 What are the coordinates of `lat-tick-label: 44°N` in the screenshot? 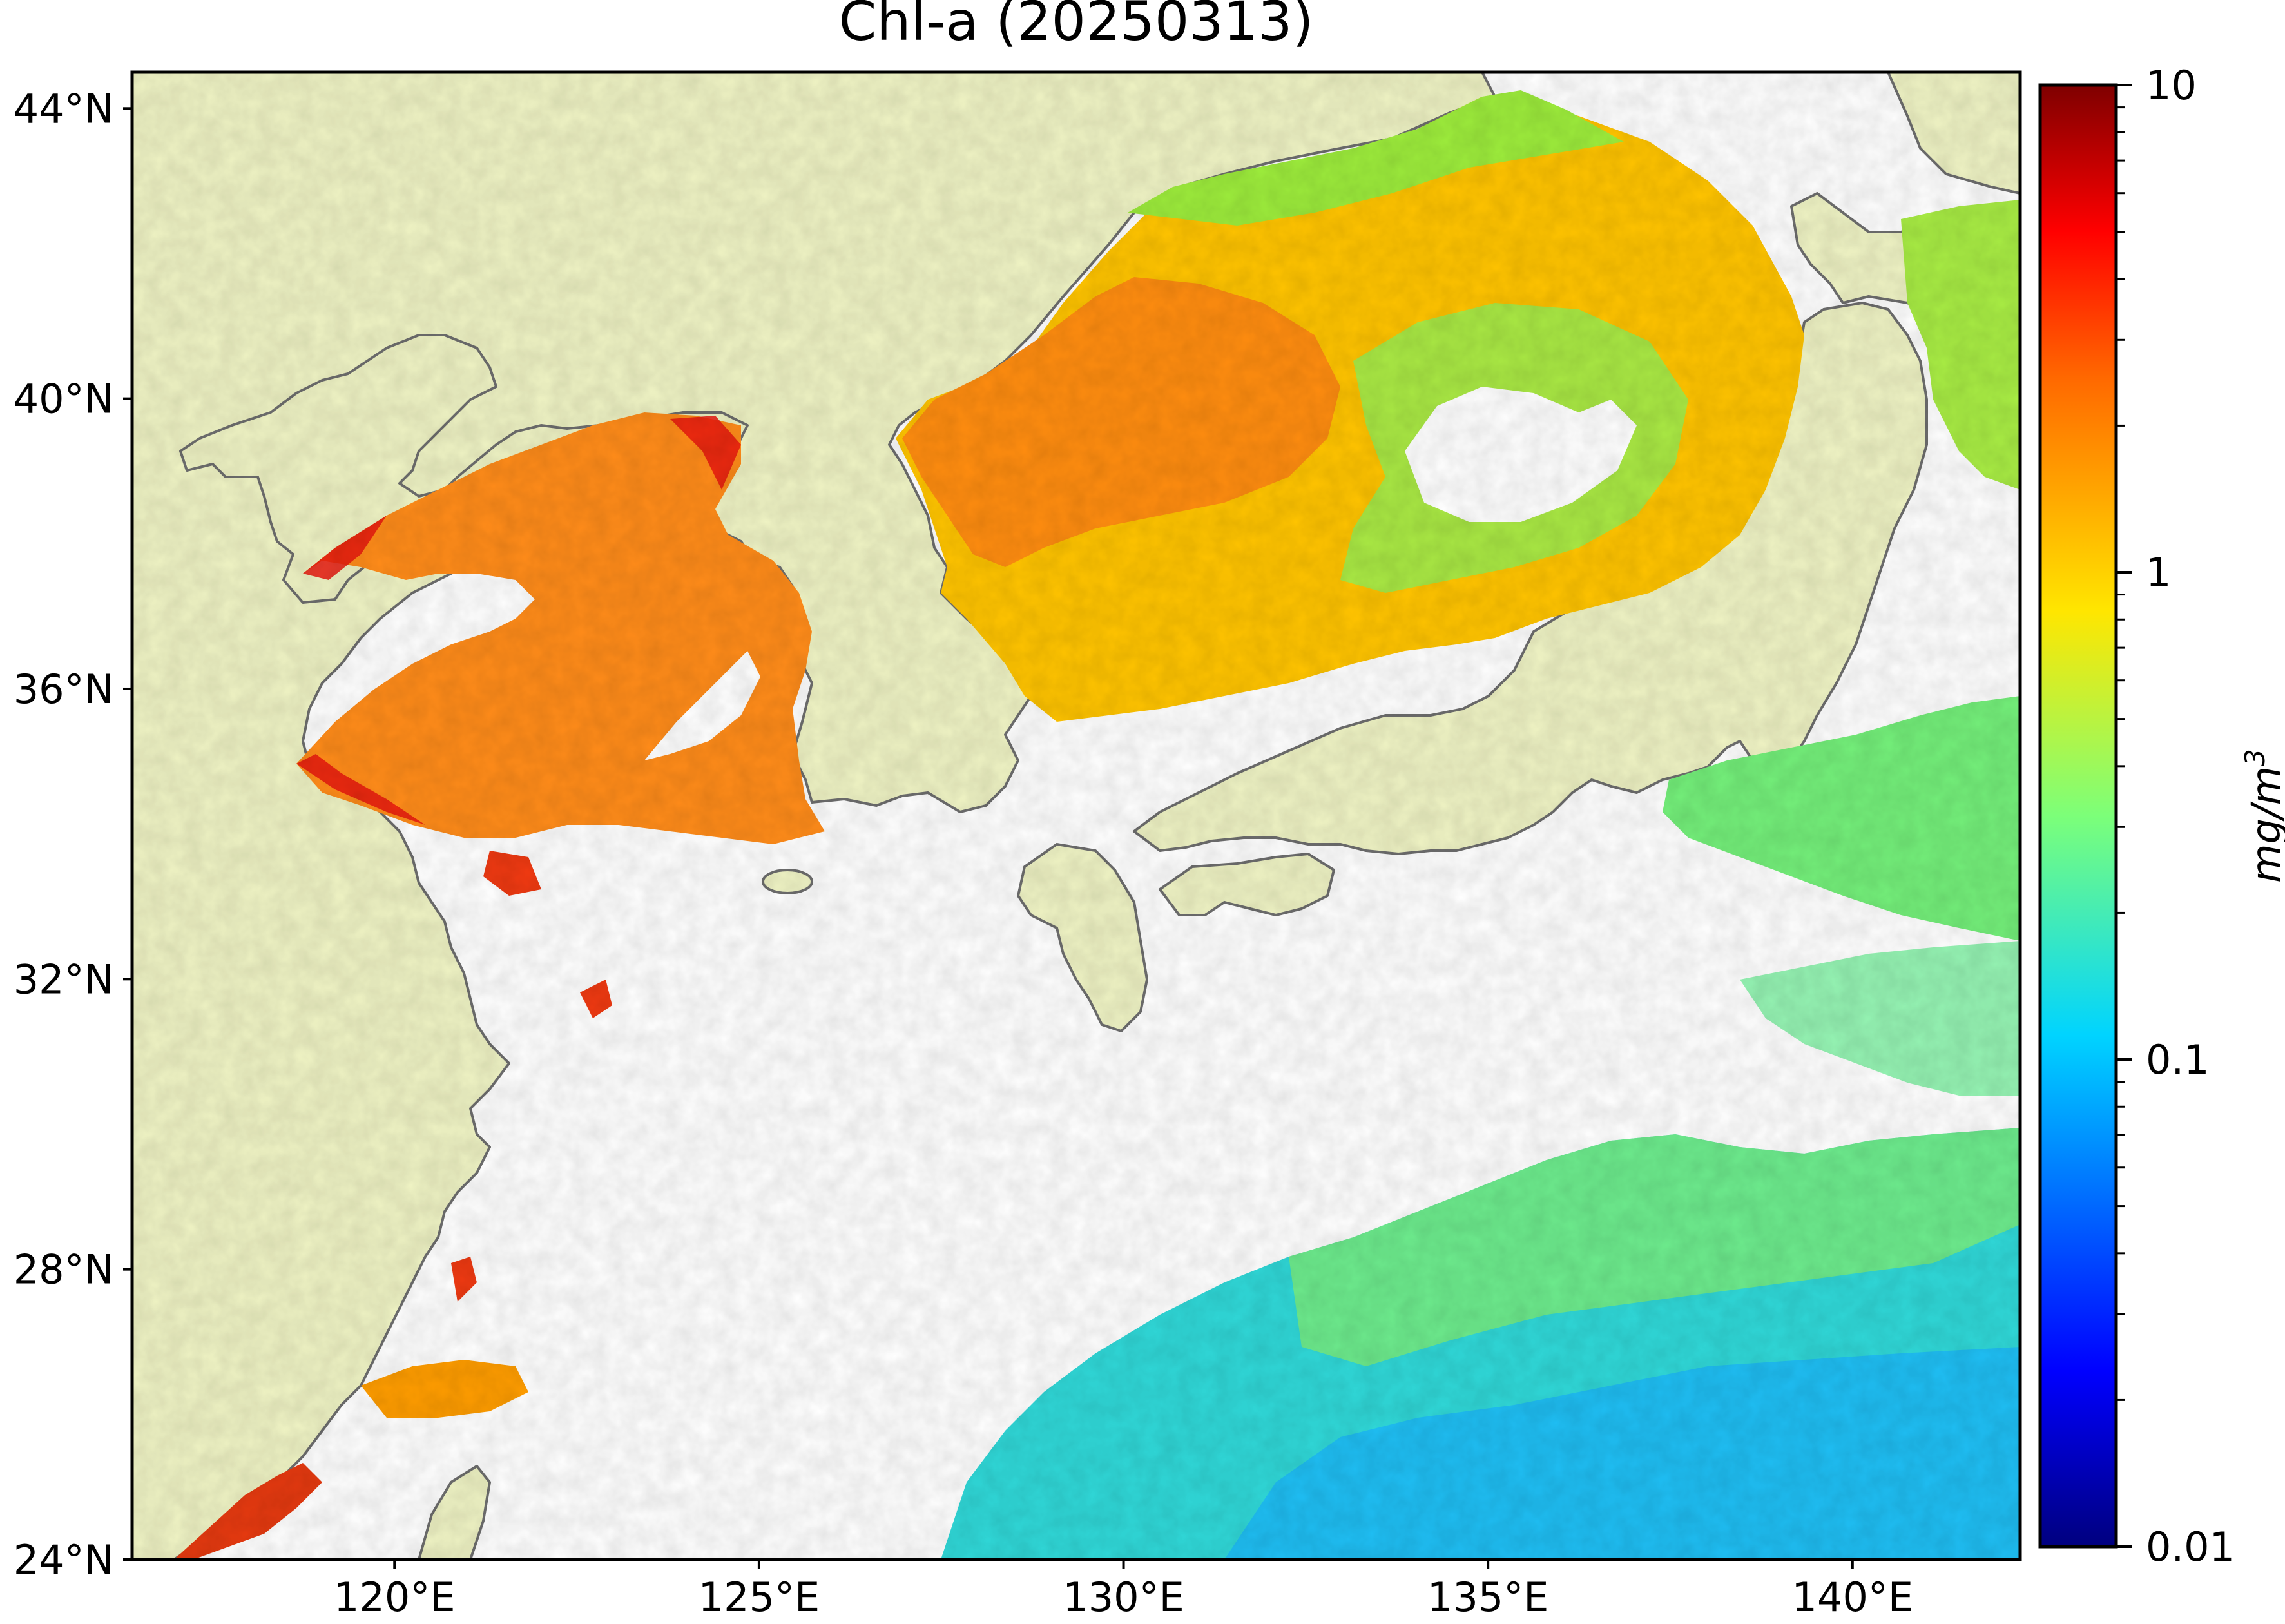 It's located at (64, 108).